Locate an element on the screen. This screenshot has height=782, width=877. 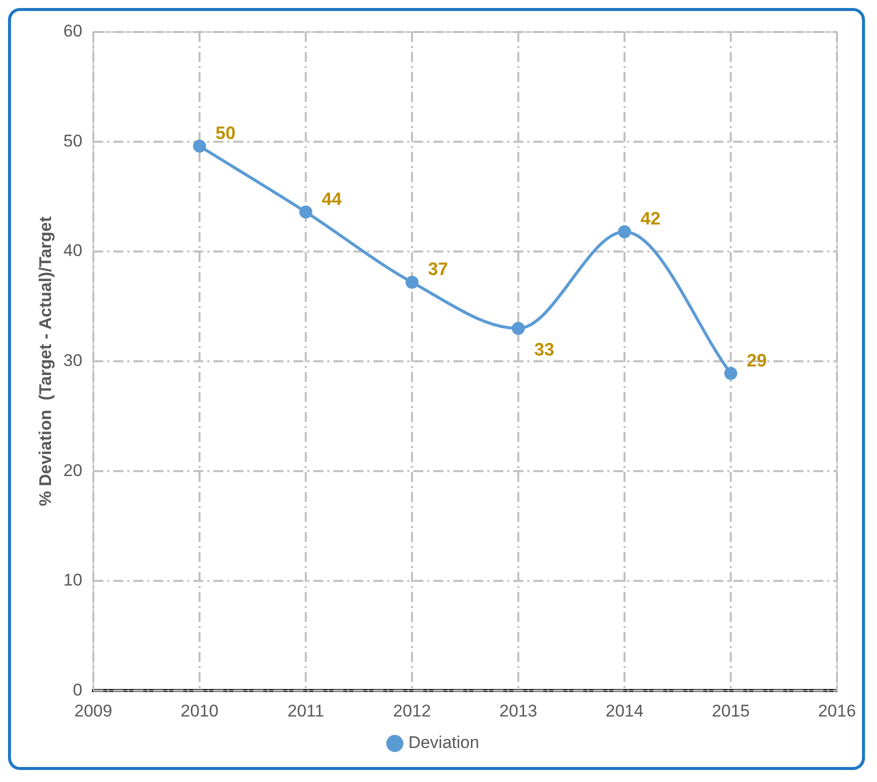
x-tick-label: 2010 is located at coordinates (199, 710).